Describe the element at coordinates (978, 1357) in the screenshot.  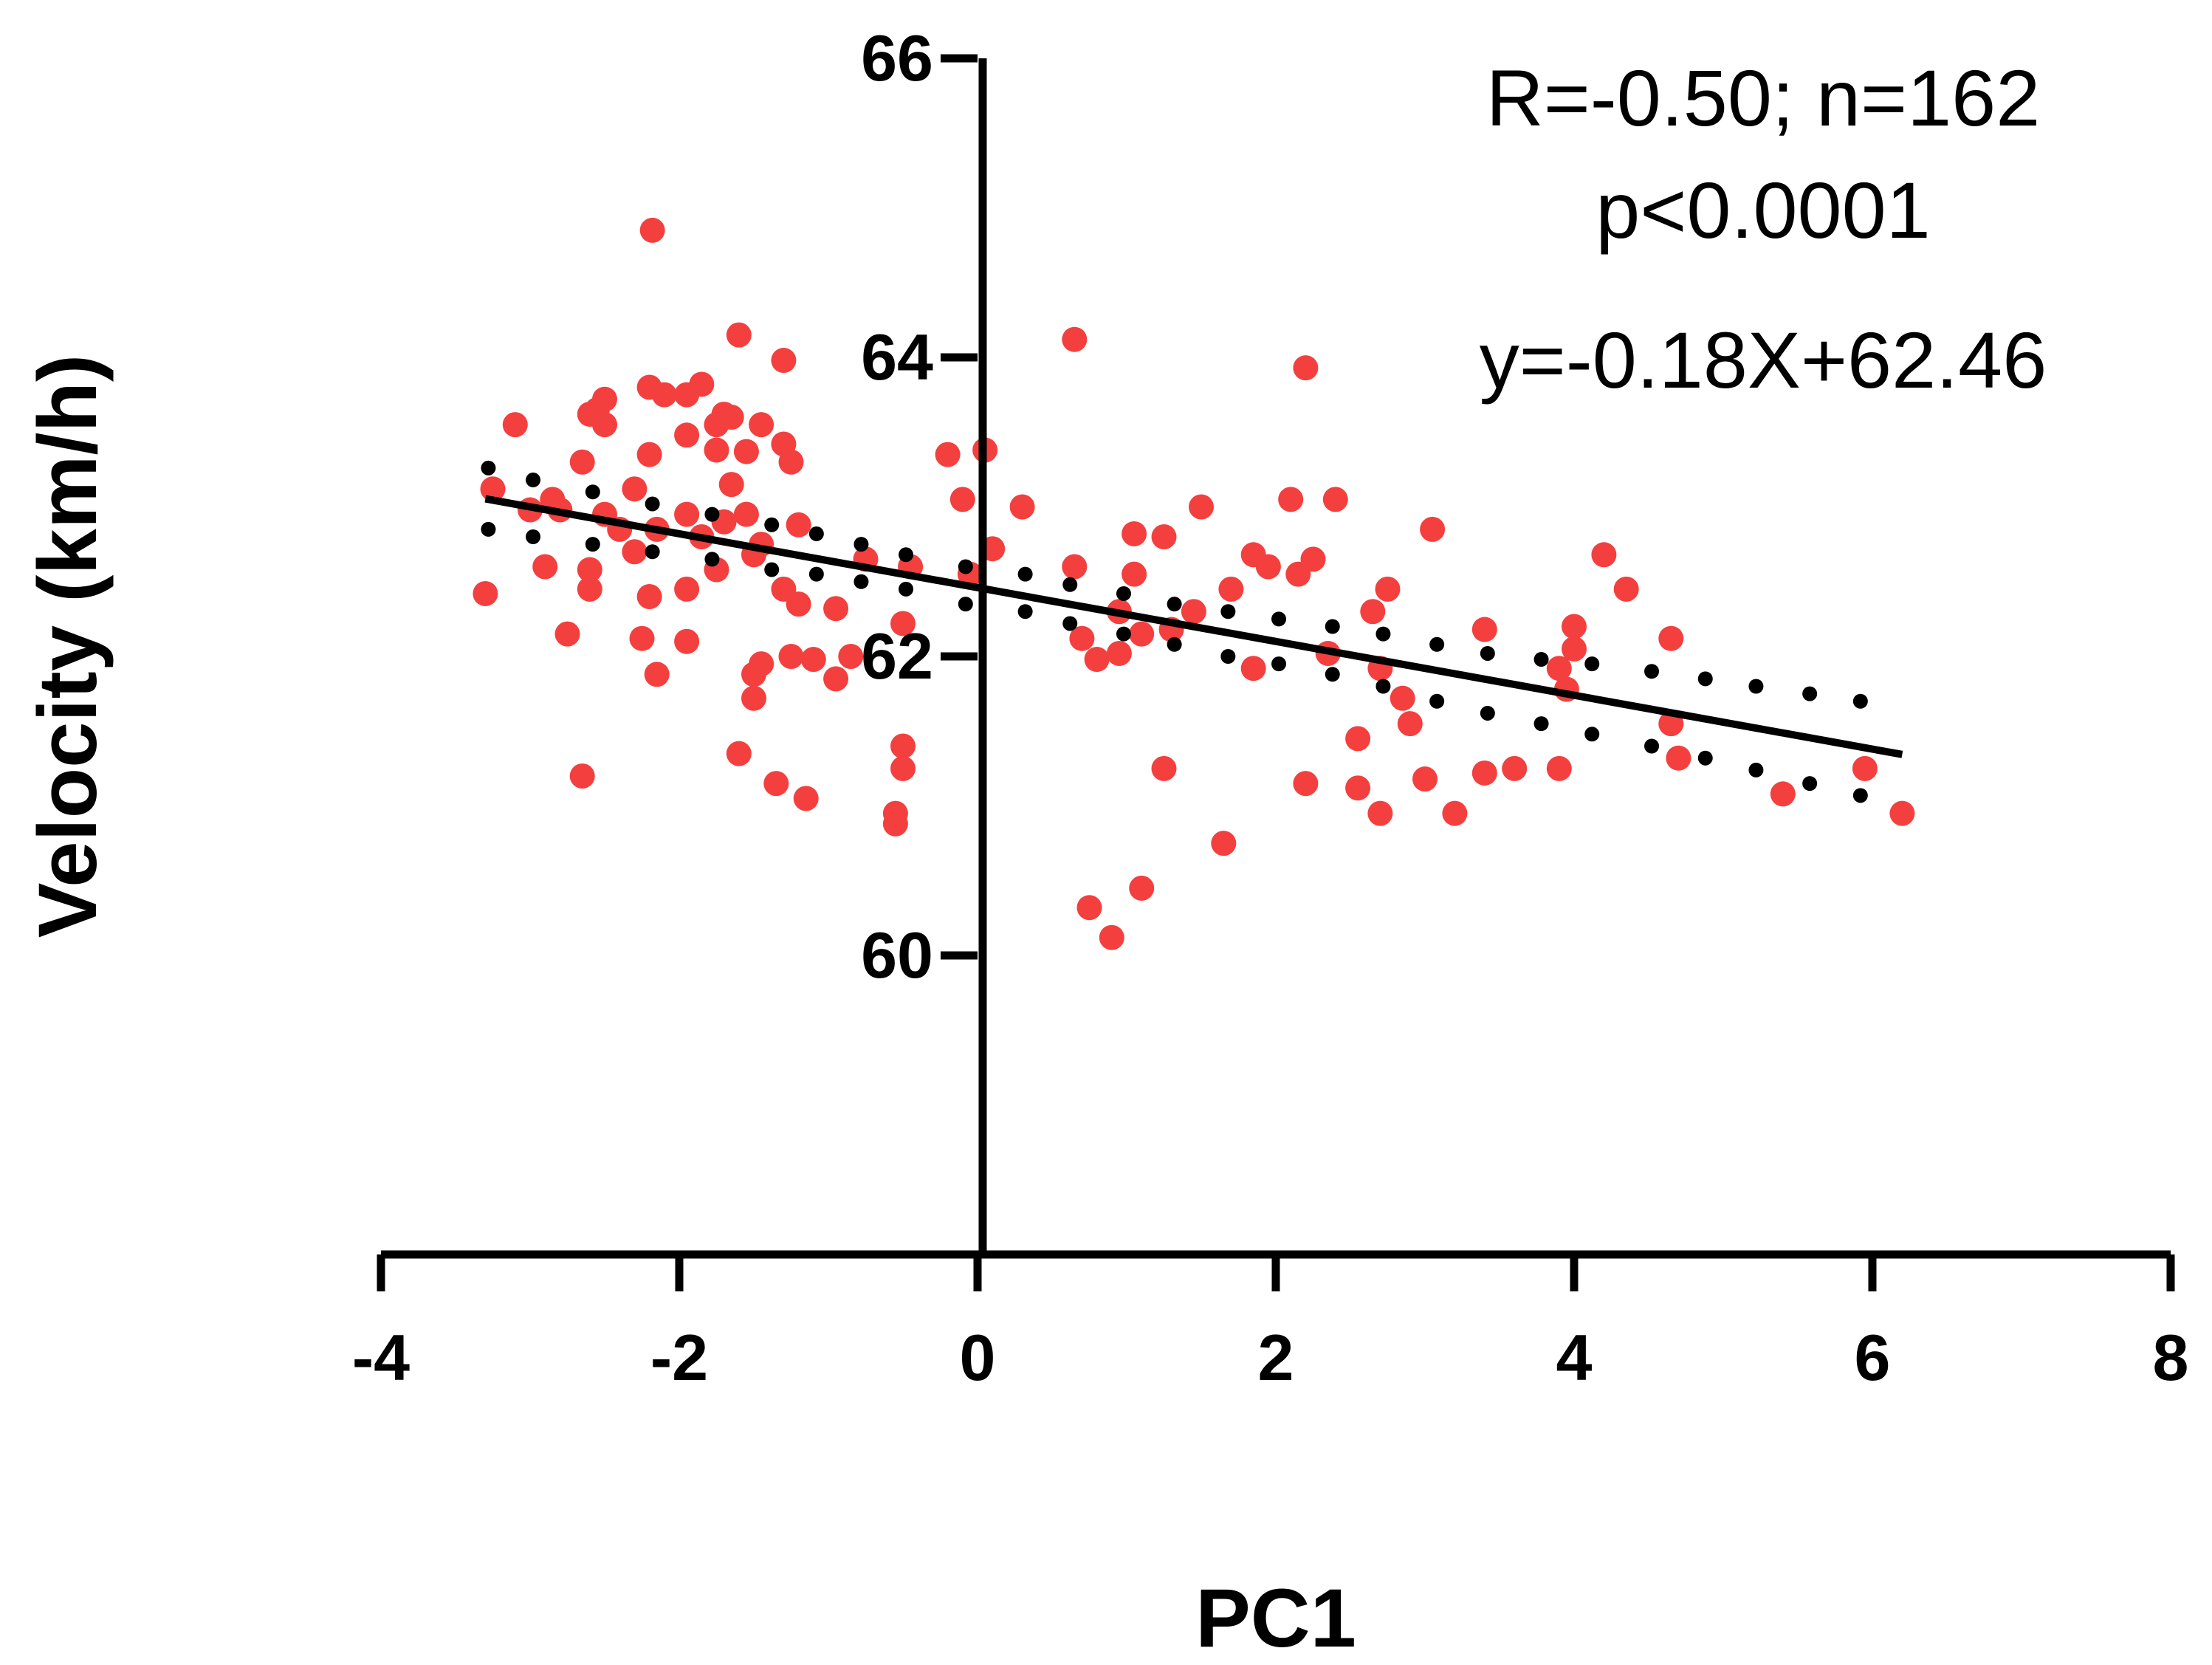
I see `x-tick-label: 0` at that location.